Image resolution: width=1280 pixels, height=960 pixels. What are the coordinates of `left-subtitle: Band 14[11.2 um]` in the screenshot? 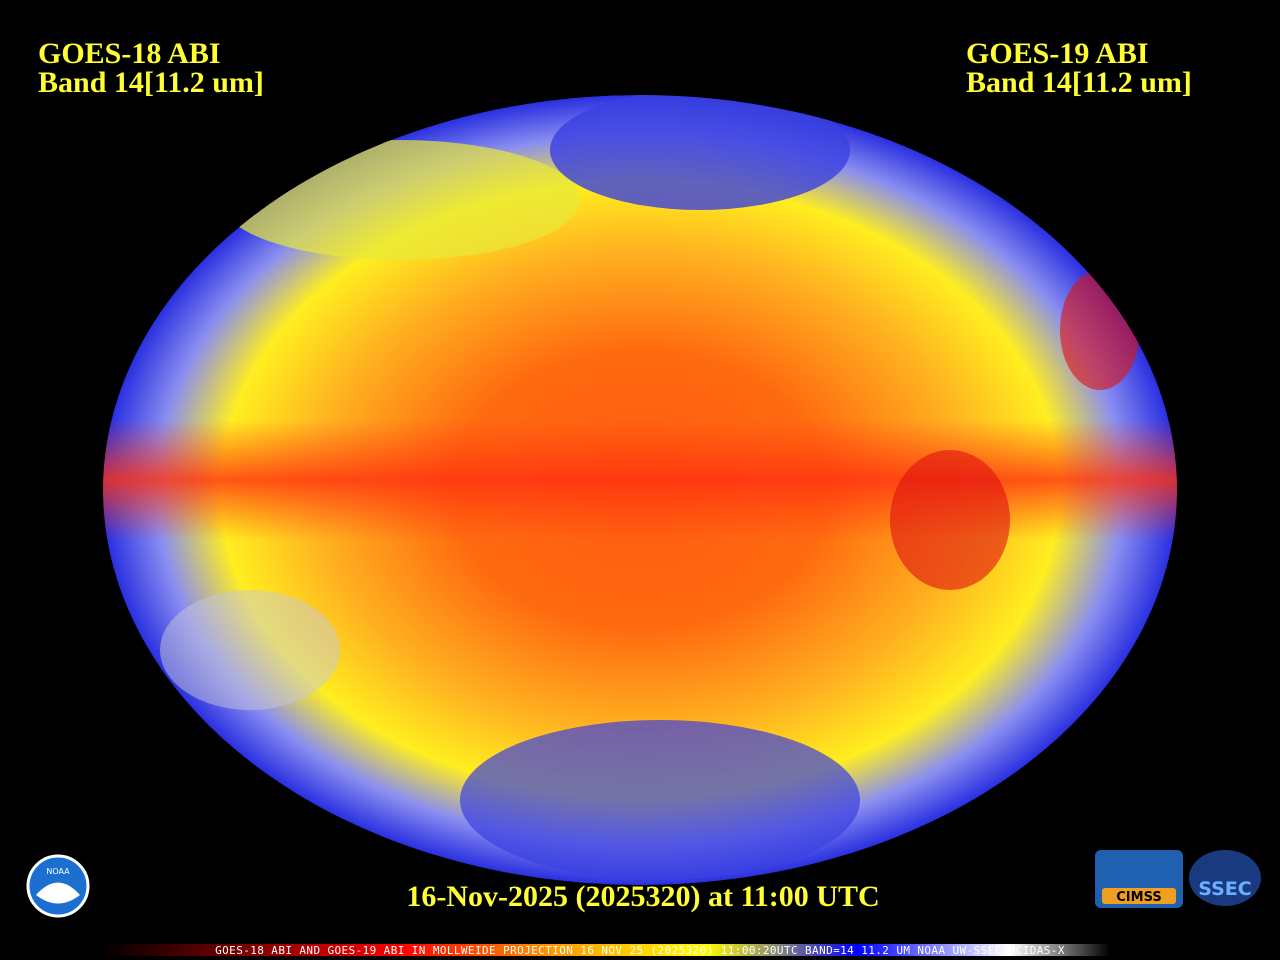 It's located at (151, 82).